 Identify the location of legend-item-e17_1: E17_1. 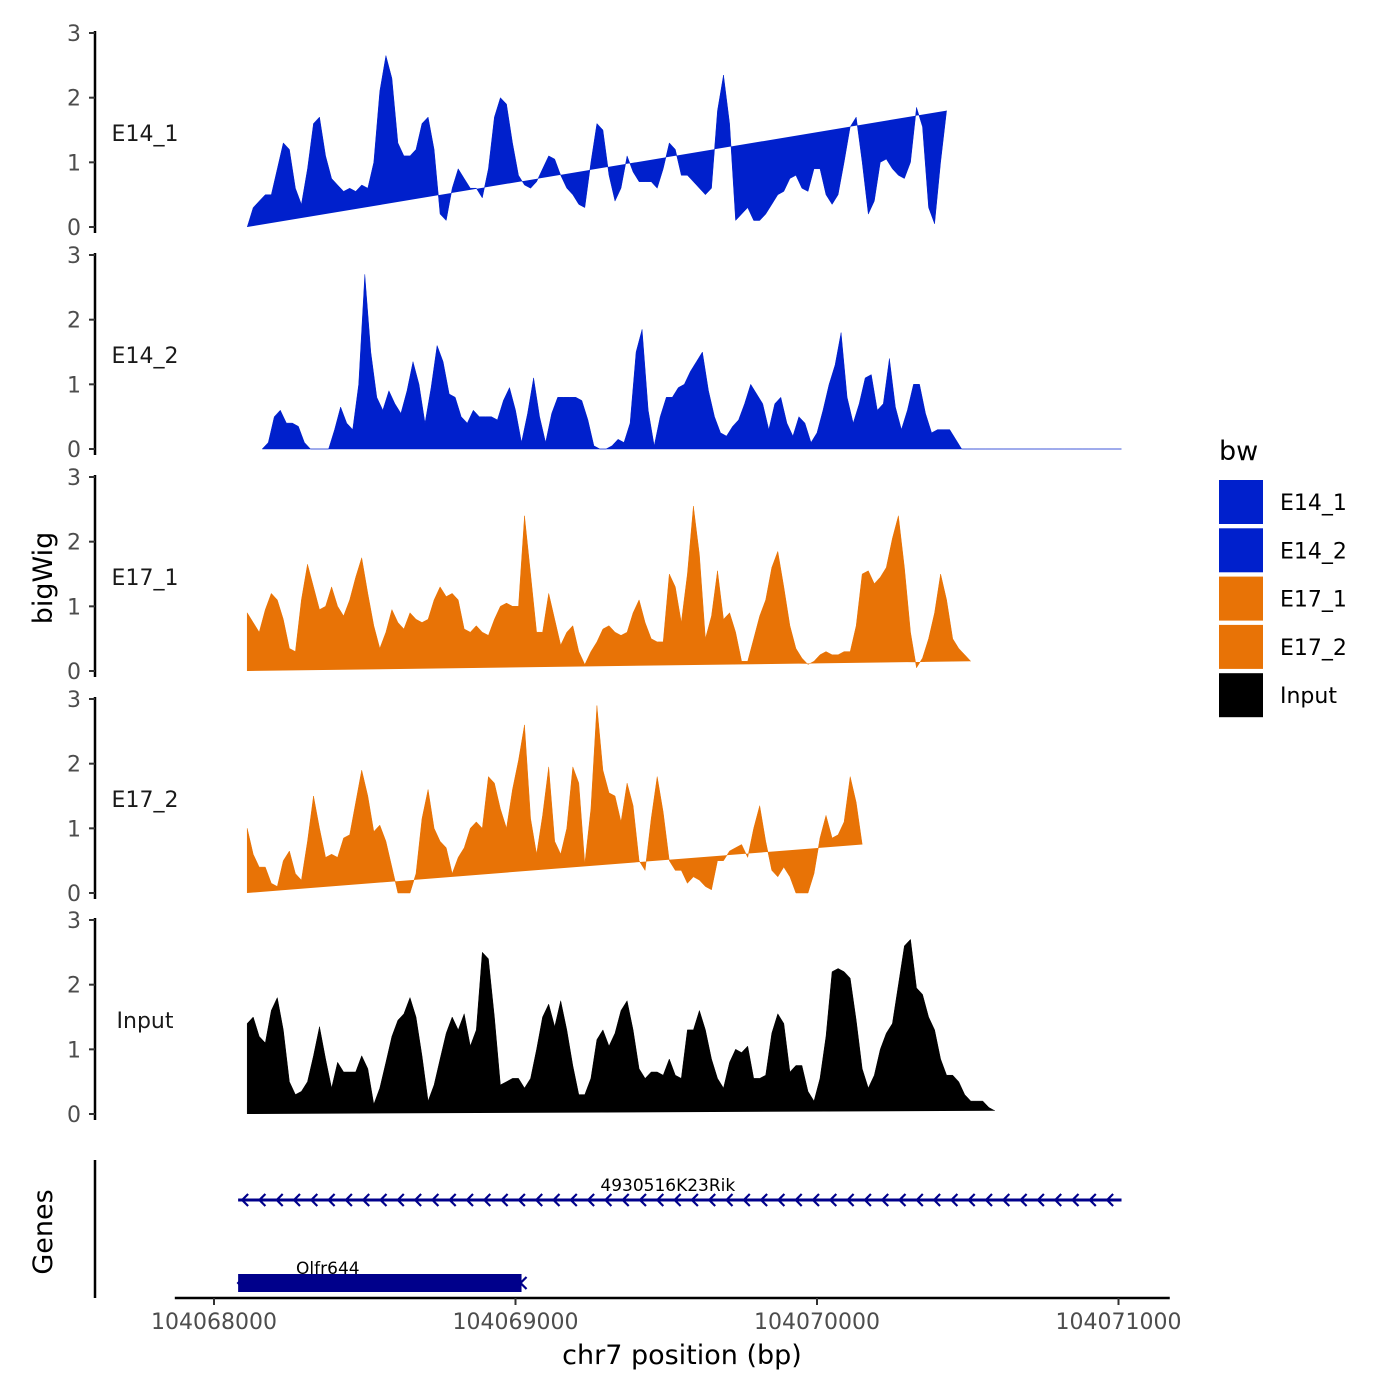
(1283, 598).